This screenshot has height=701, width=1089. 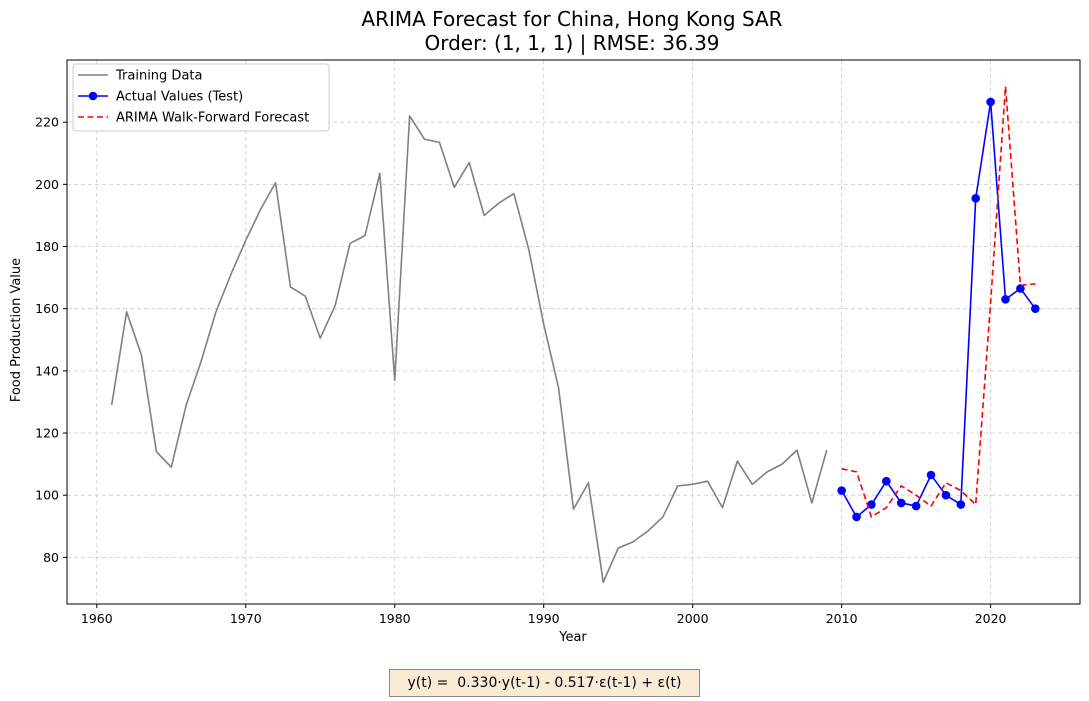 I want to click on series-line-arima-walk-forward-forecast, so click(x=938, y=301).